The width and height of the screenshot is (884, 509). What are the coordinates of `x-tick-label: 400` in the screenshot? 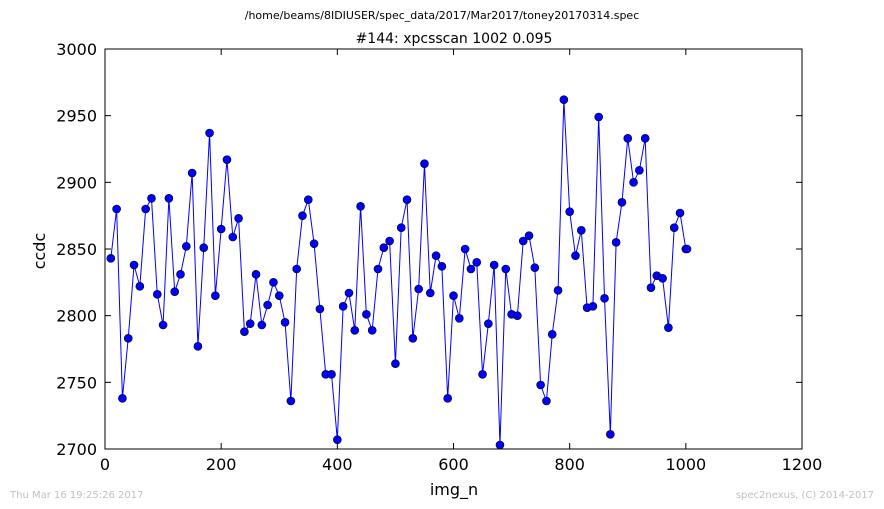 It's located at (337, 464).